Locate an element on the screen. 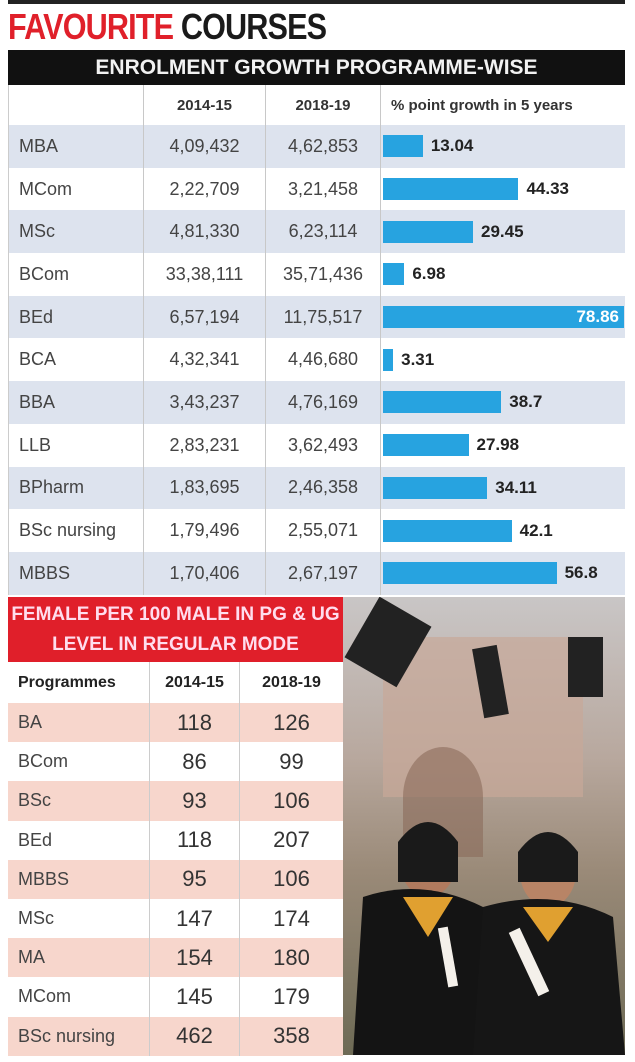 The image size is (635, 1062). enrolment-2014-15: 1,70,406 is located at coordinates (205, 573).